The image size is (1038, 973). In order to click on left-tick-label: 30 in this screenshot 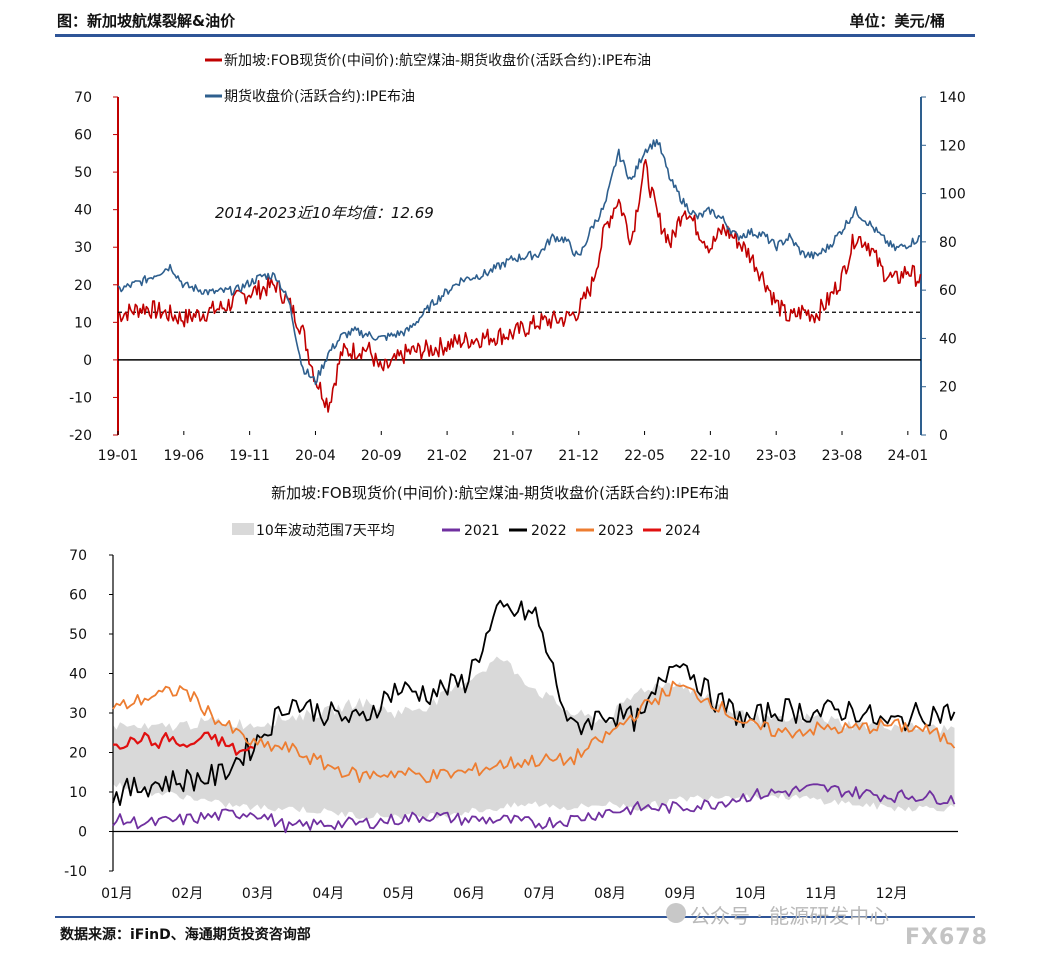, I will do `click(83, 248)`.